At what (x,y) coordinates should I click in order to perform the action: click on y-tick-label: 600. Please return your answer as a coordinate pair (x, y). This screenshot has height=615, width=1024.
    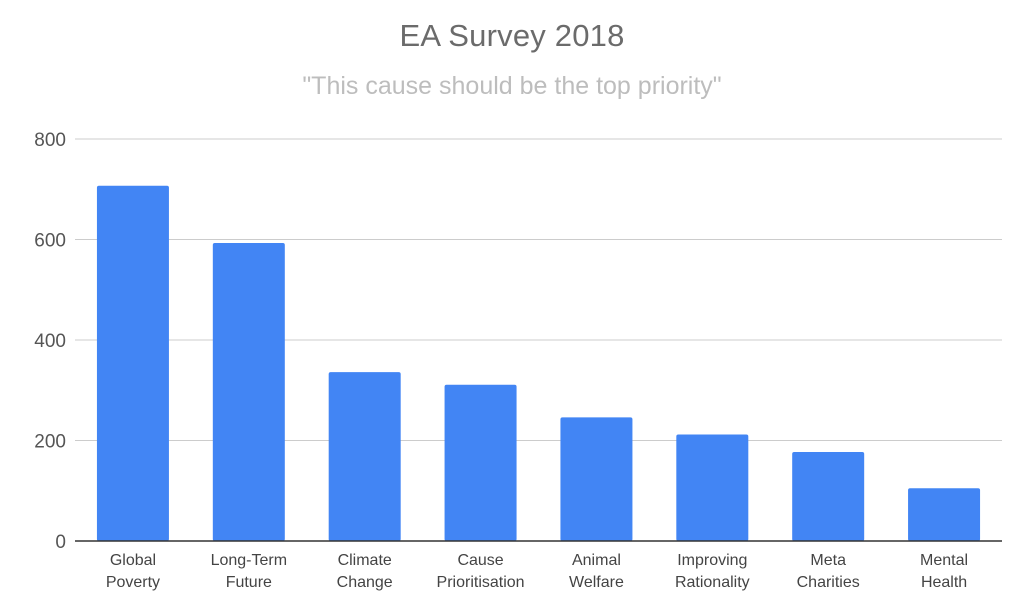
    Looking at the image, I should click on (50, 241).